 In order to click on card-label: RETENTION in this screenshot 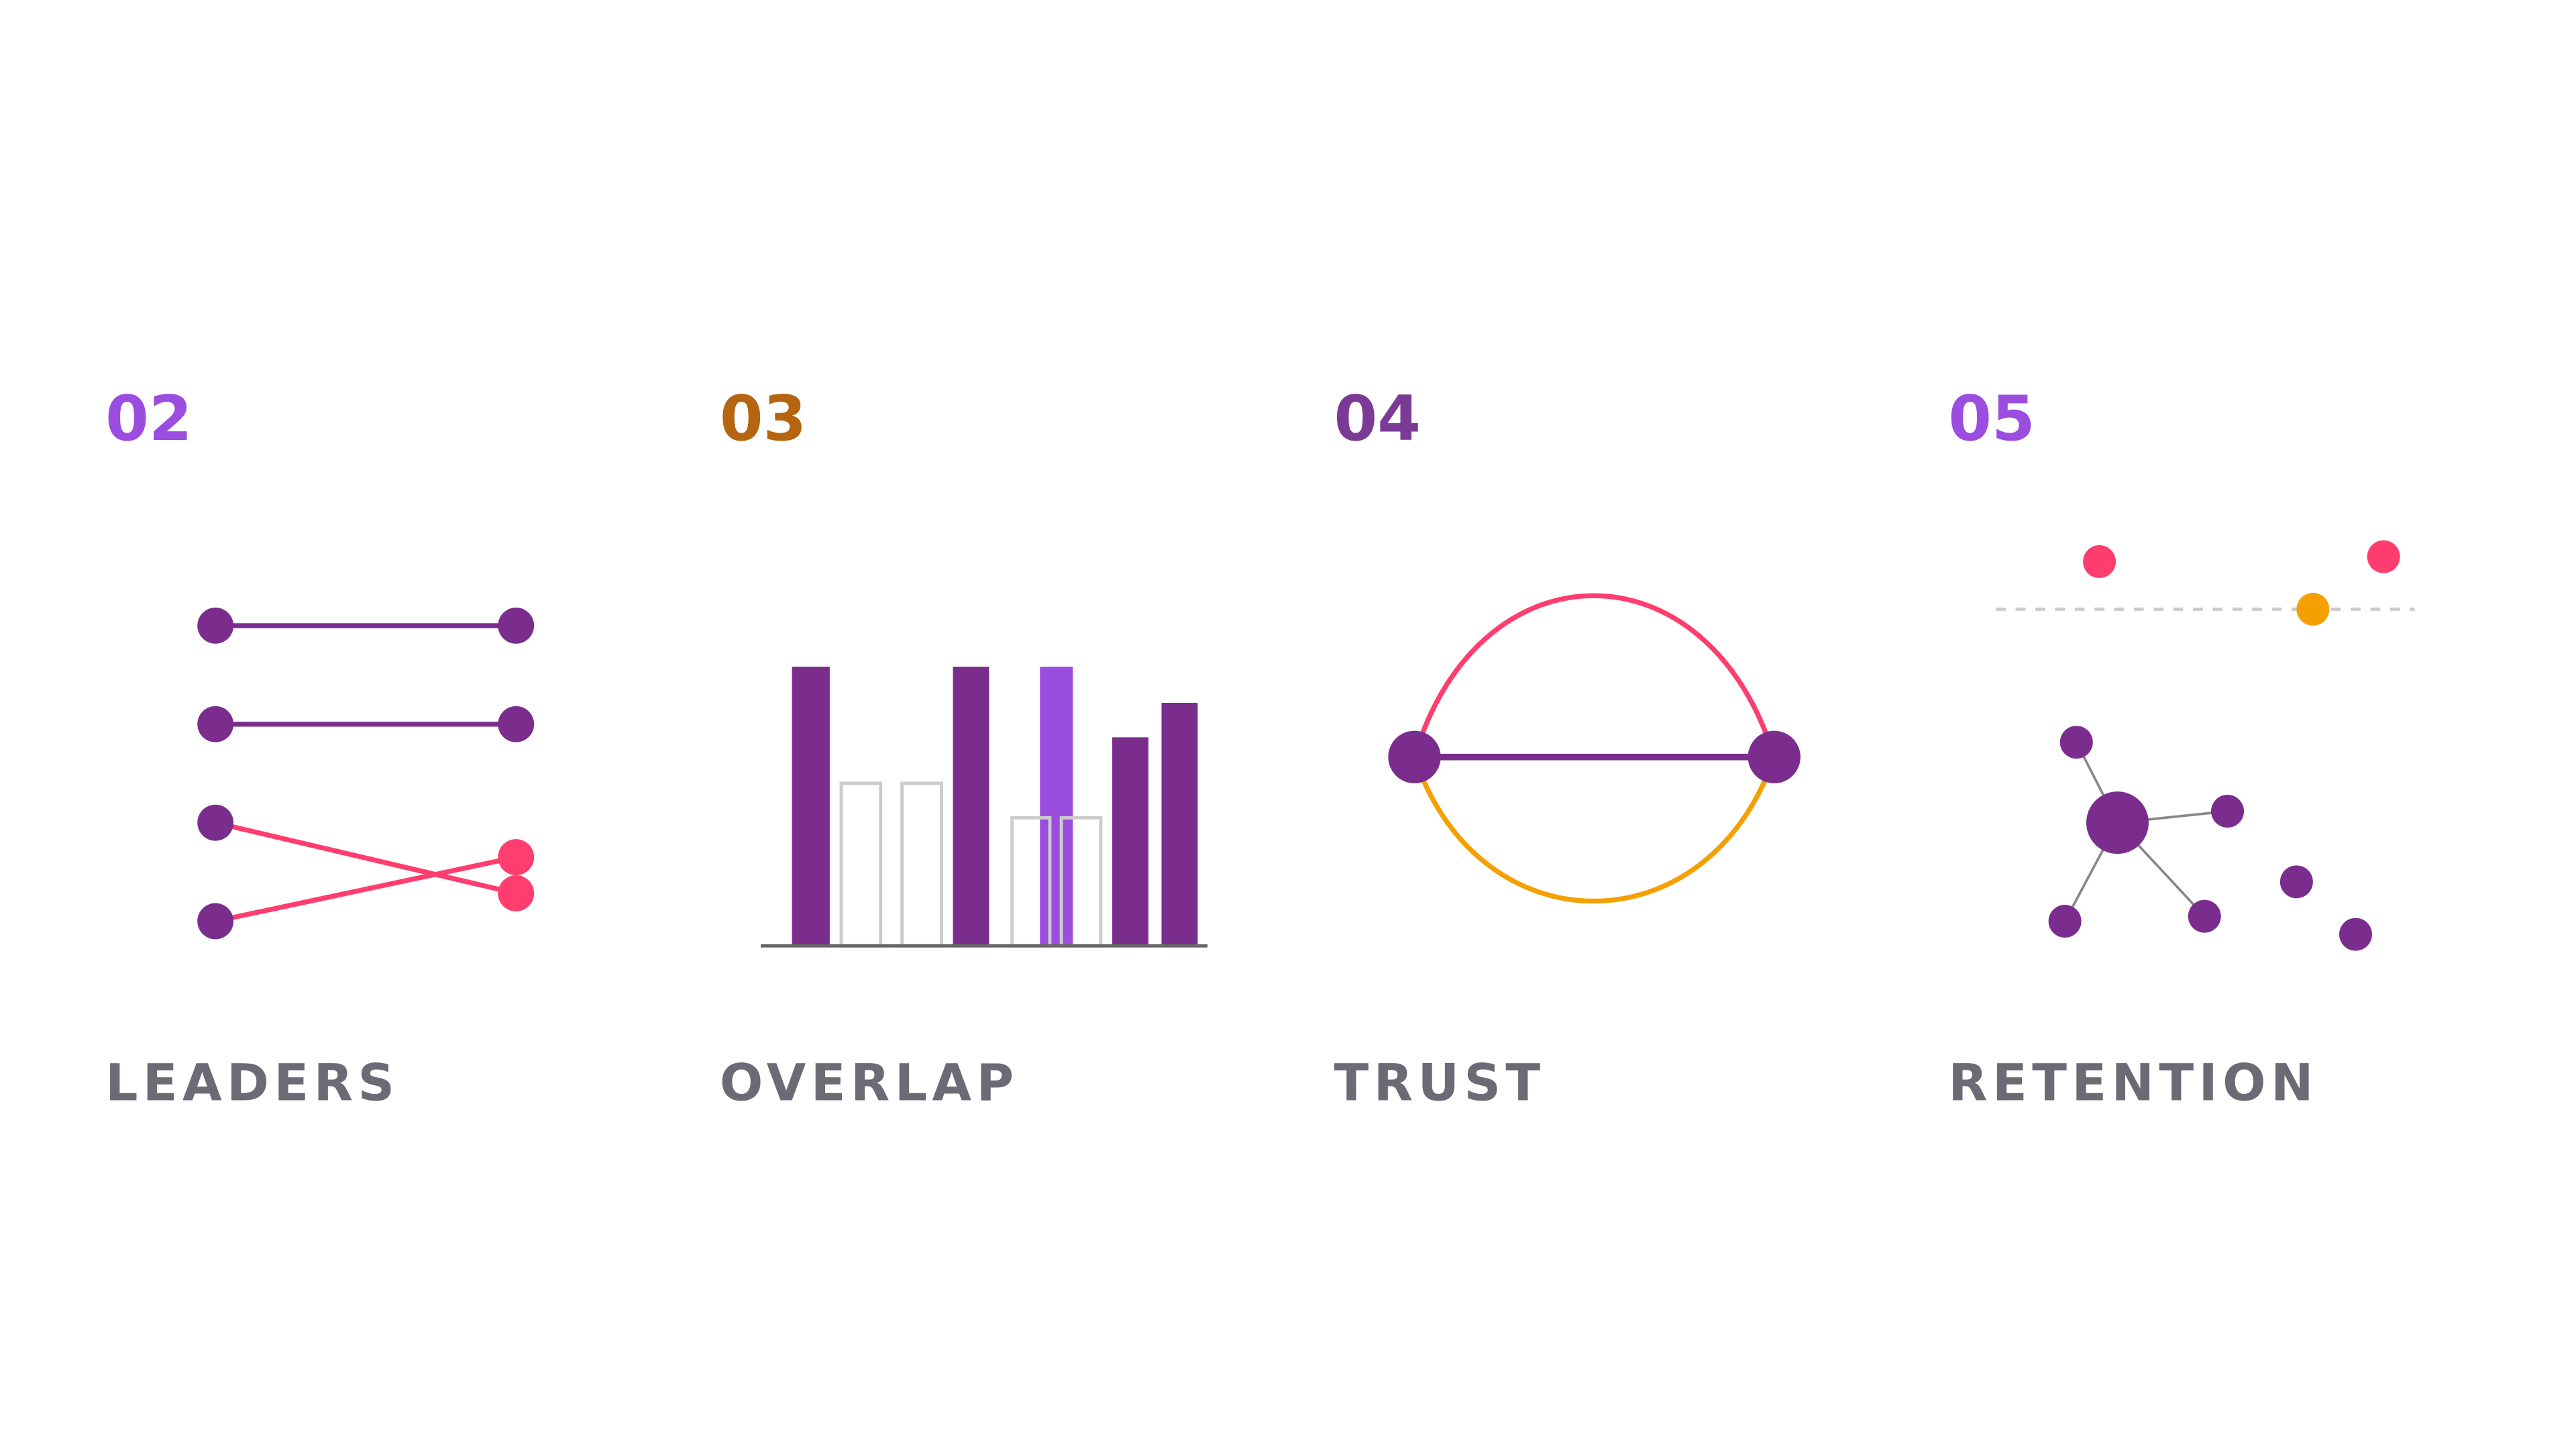, I will do `click(2133, 1082)`.